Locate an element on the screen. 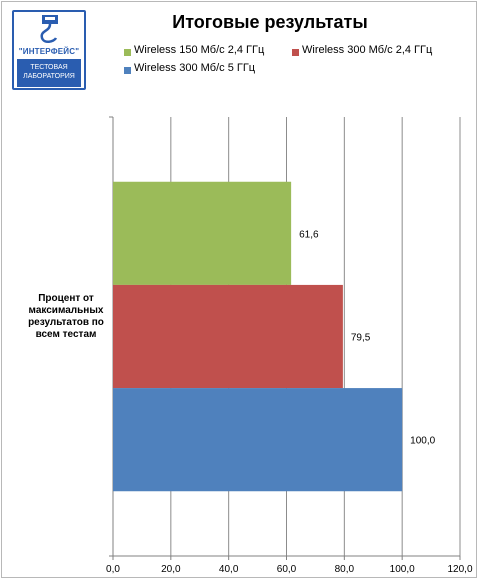  logo-name: "ИНТЕРФЕЙС" is located at coordinates (49, 51).